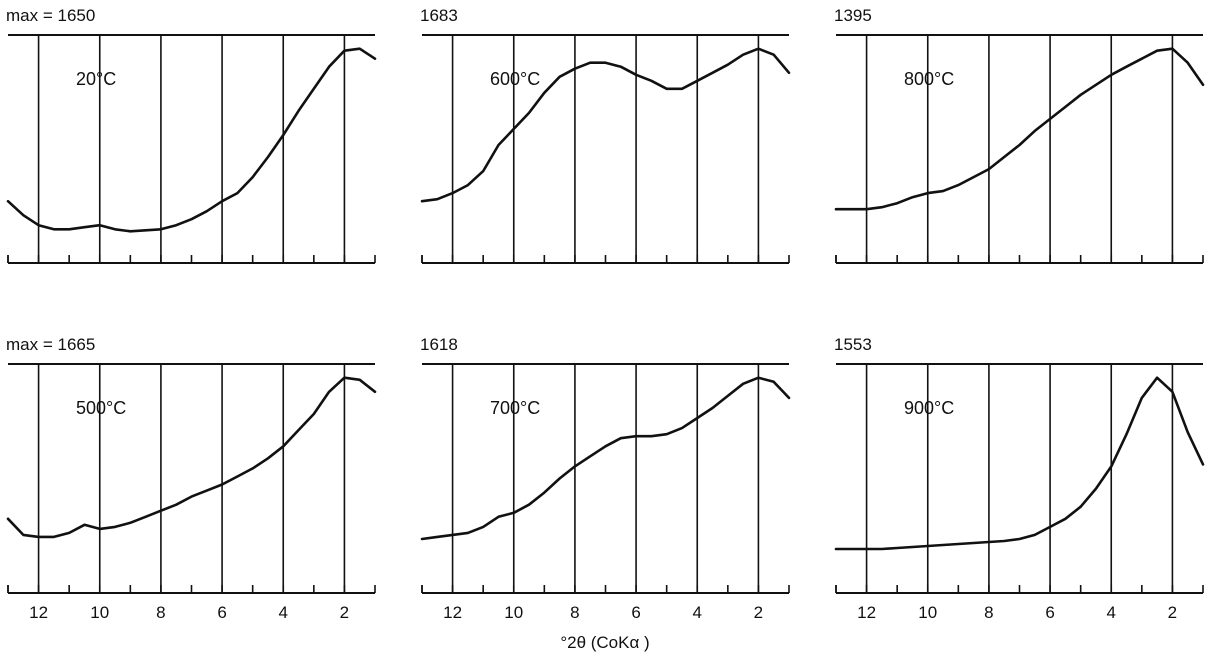 This screenshot has height=659, width=1210. Describe the element at coordinates (96, 79) in the screenshot. I see `temperature-label: 20°C` at that location.